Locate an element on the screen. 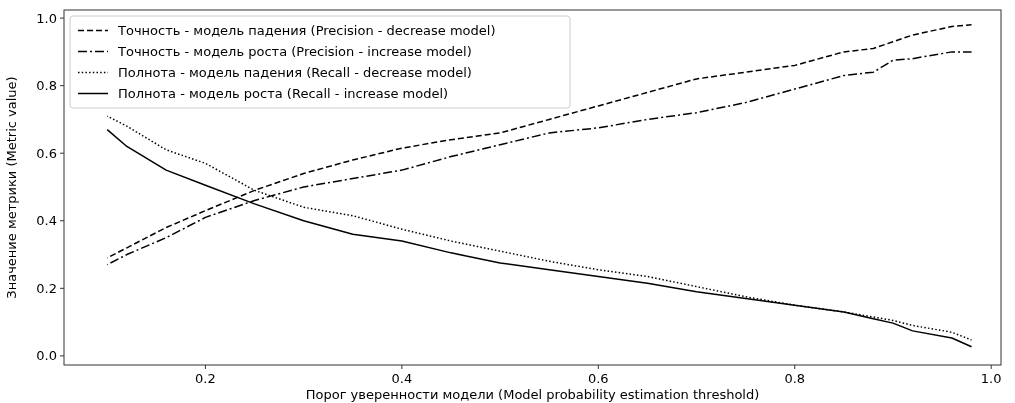 Image resolution: width=1015 pixels, height=403 pixels. y-tick-label: 1.0 is located at coordinates (46, 18).